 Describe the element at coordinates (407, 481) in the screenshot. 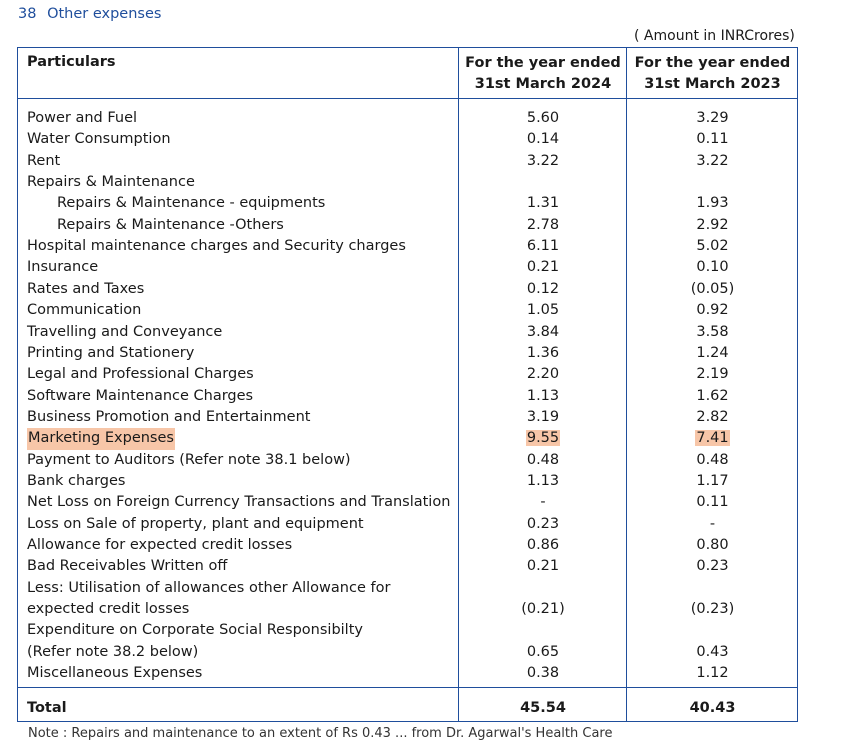

I see `table-row: Bank charges 1.13 1.17` at that location.